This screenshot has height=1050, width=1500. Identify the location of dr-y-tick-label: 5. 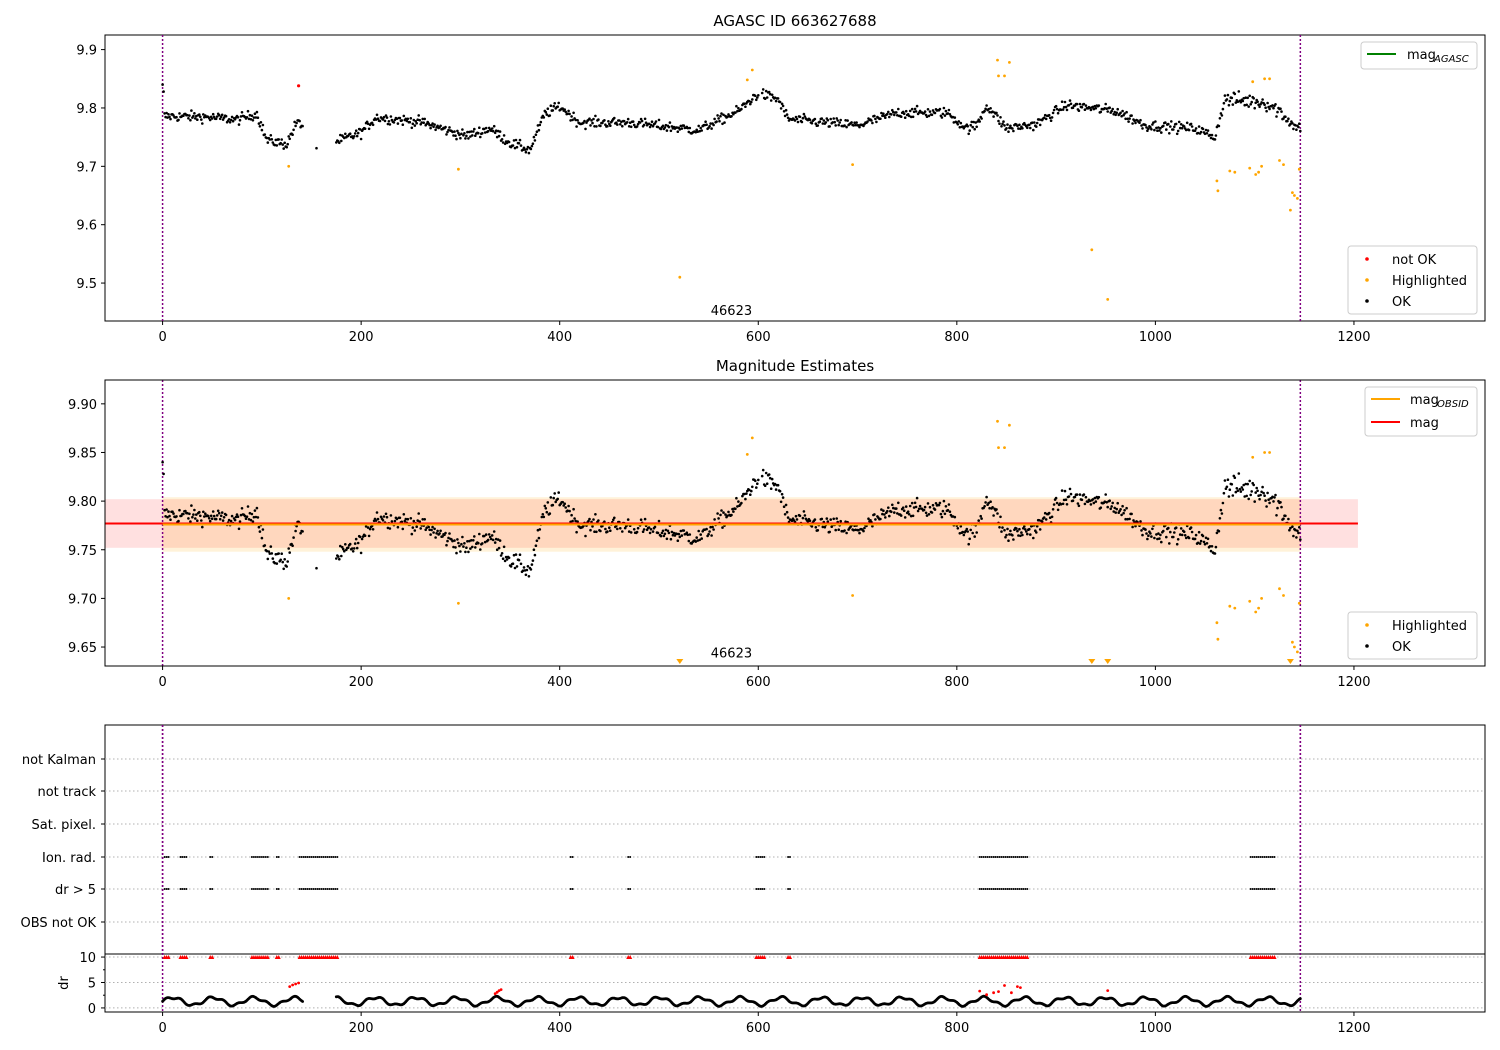
(92, 983).